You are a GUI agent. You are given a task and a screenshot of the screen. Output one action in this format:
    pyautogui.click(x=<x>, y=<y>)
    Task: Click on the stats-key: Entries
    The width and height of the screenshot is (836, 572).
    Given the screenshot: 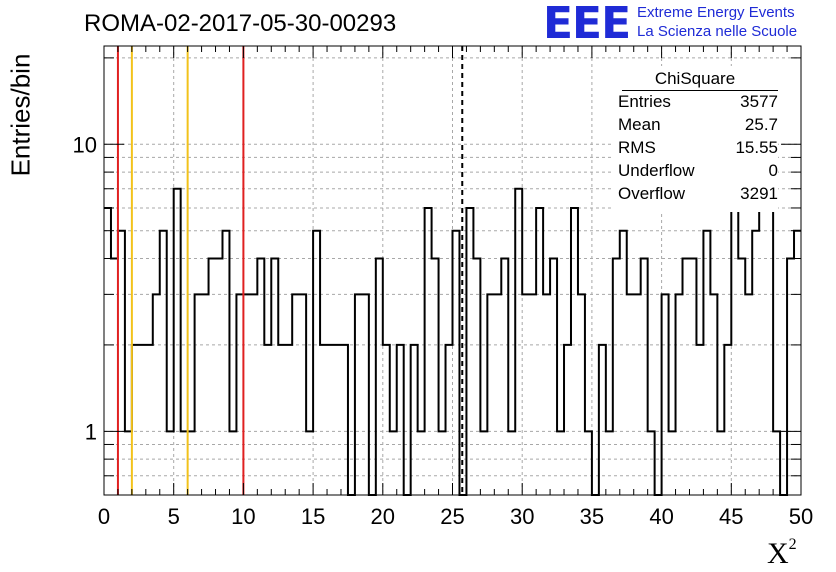 What is the action you would take?
    pyautogui.click(x=644, y=101)
    